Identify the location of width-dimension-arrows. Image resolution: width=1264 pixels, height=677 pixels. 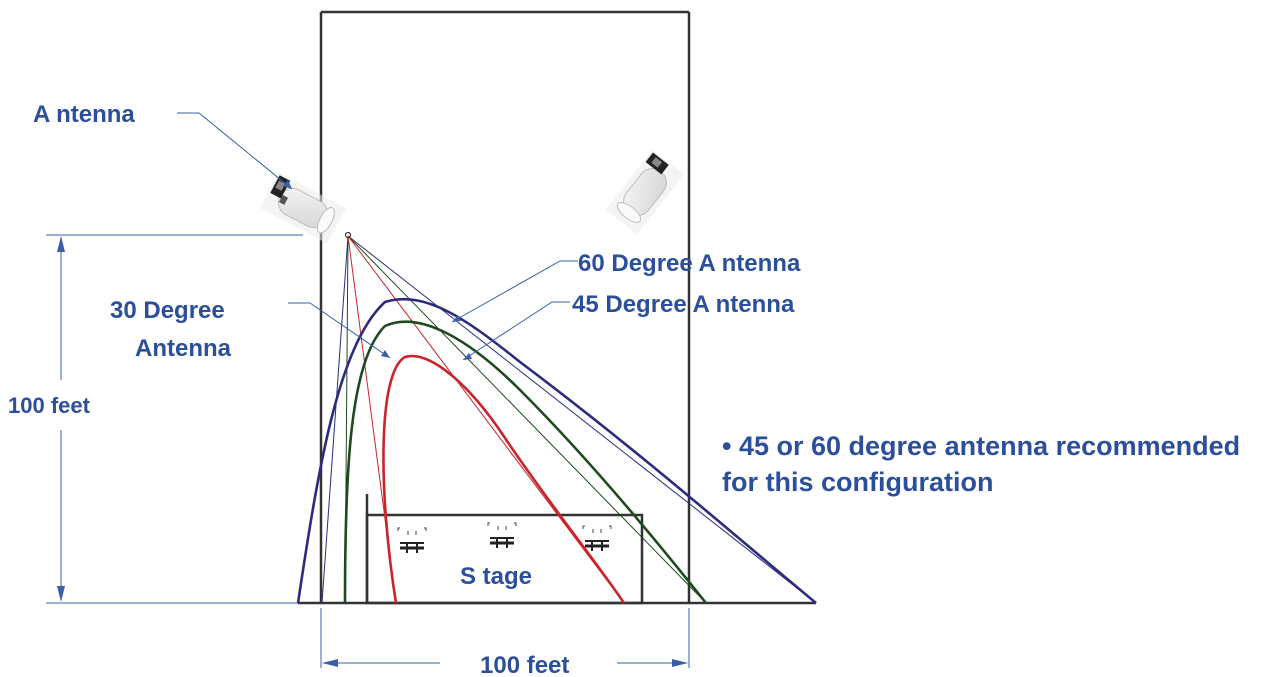
(505, 663).